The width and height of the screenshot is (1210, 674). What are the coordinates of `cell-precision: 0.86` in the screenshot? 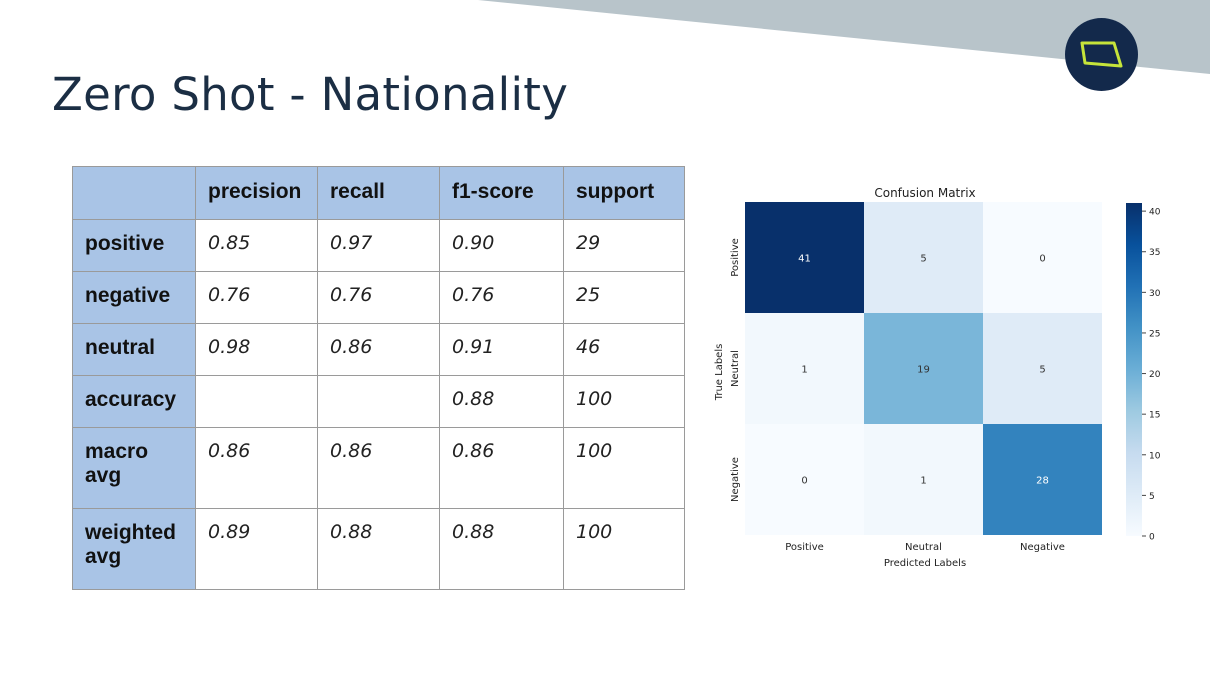 It's located at (256, 468).